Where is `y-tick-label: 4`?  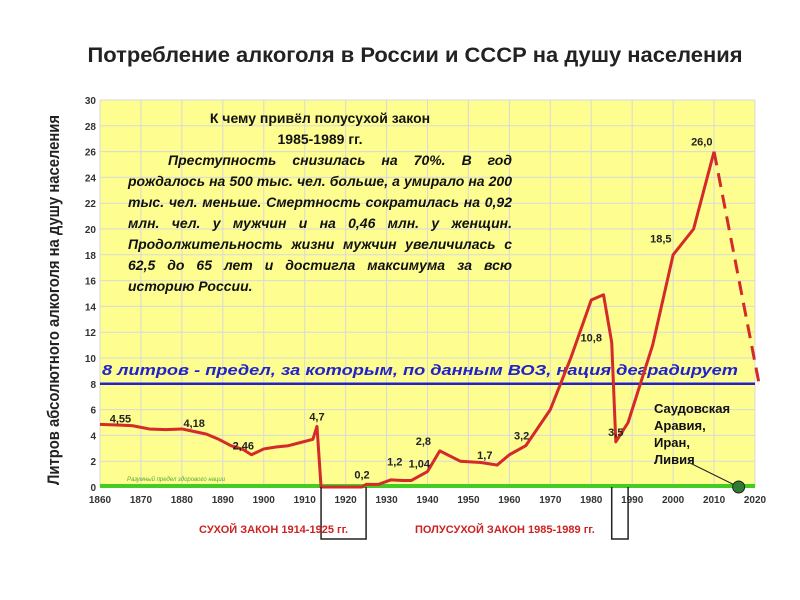 y-tick-label: 4 is located at coordinates (93, 436).